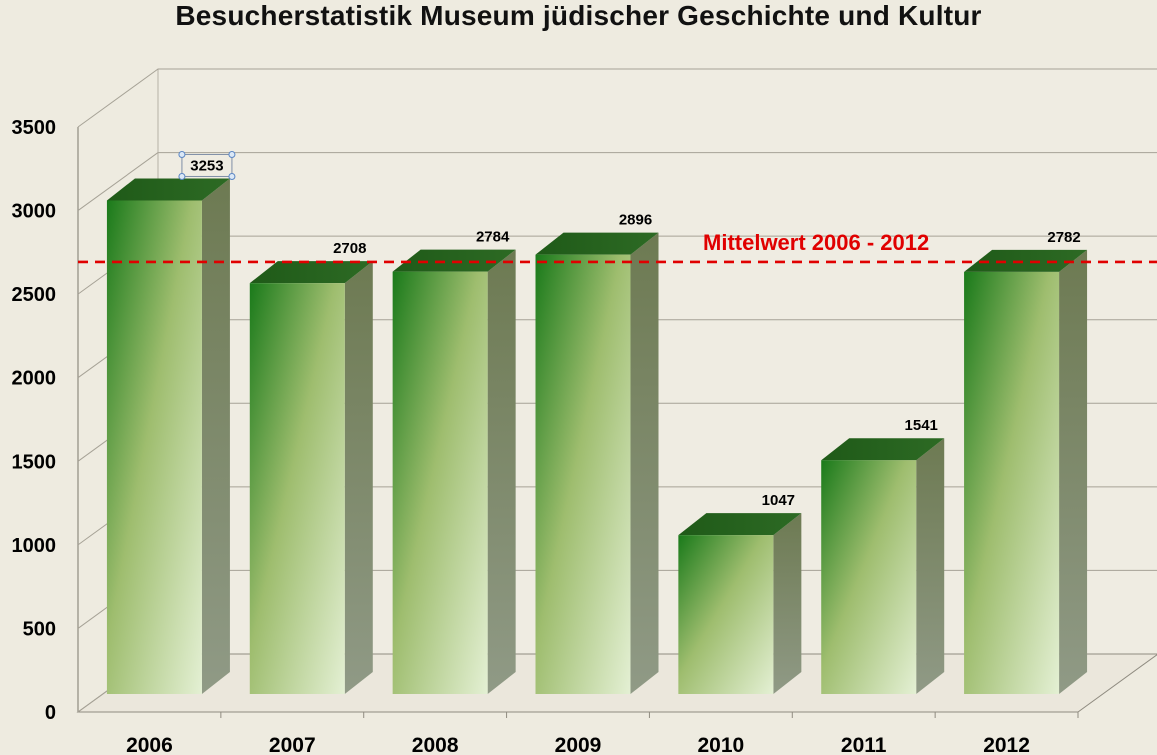 This screenshot has width=1157, height=755. What do you see at coordinates (34, 128) in the screenshot?
I see `y-tick-label: 3500` at bounding box center [34, 128].